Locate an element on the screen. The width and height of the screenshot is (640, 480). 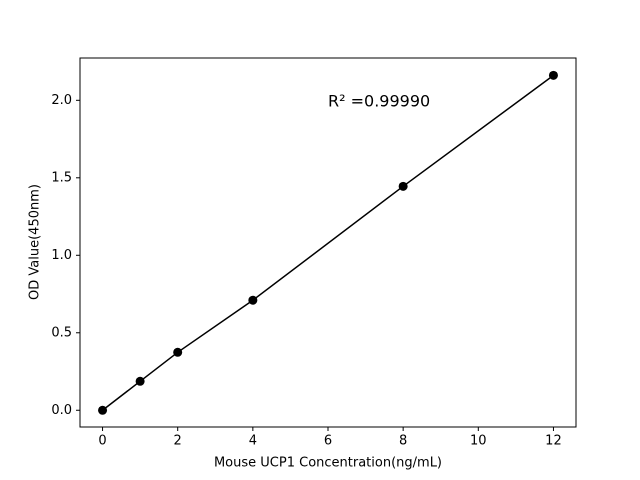
y-tick-label: 1.5 is located at coordinates (61, 177).